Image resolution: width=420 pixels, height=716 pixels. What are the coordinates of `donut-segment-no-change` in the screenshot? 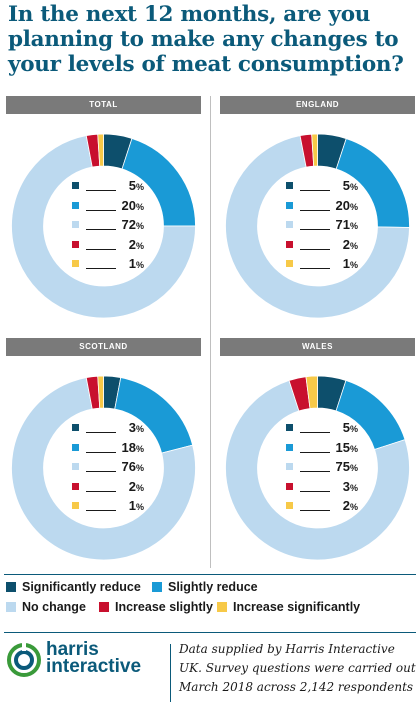 It's located at (317, 470).